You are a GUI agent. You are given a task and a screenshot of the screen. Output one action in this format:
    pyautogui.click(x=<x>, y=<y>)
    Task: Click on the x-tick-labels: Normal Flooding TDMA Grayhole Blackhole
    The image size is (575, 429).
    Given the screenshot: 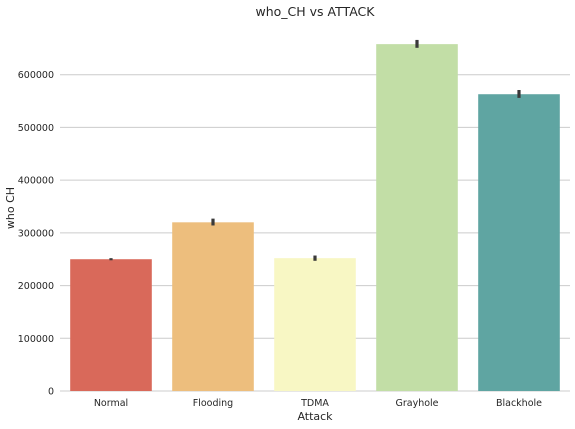 What is the action you would take?
    pyautogui.click(x=318, y=403)
    